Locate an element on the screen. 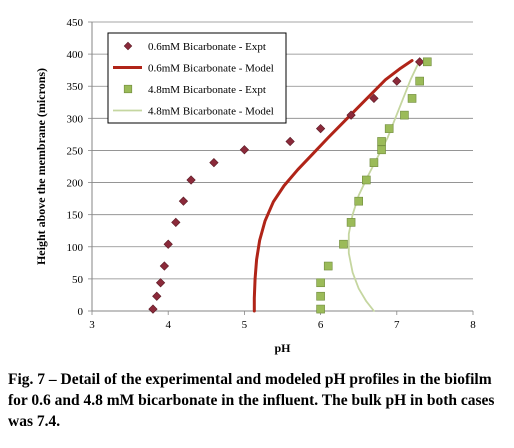 This screenshot has width=514, height=448. y-tick-label: 400 is located at coordinates (75, 55).